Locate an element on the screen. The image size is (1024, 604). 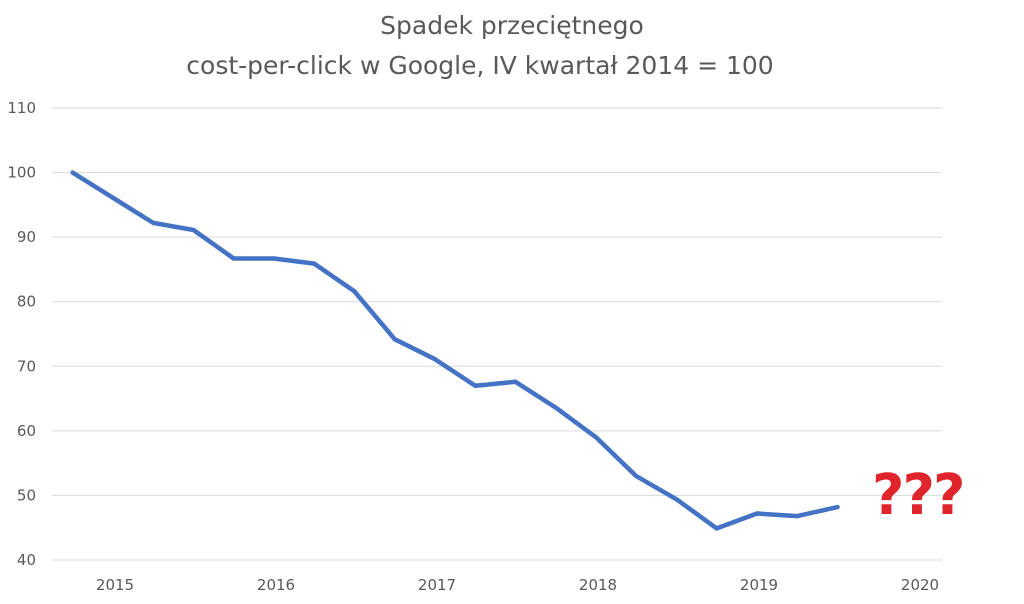
y-tick-label: 90 is located at coordinates (26, 237).